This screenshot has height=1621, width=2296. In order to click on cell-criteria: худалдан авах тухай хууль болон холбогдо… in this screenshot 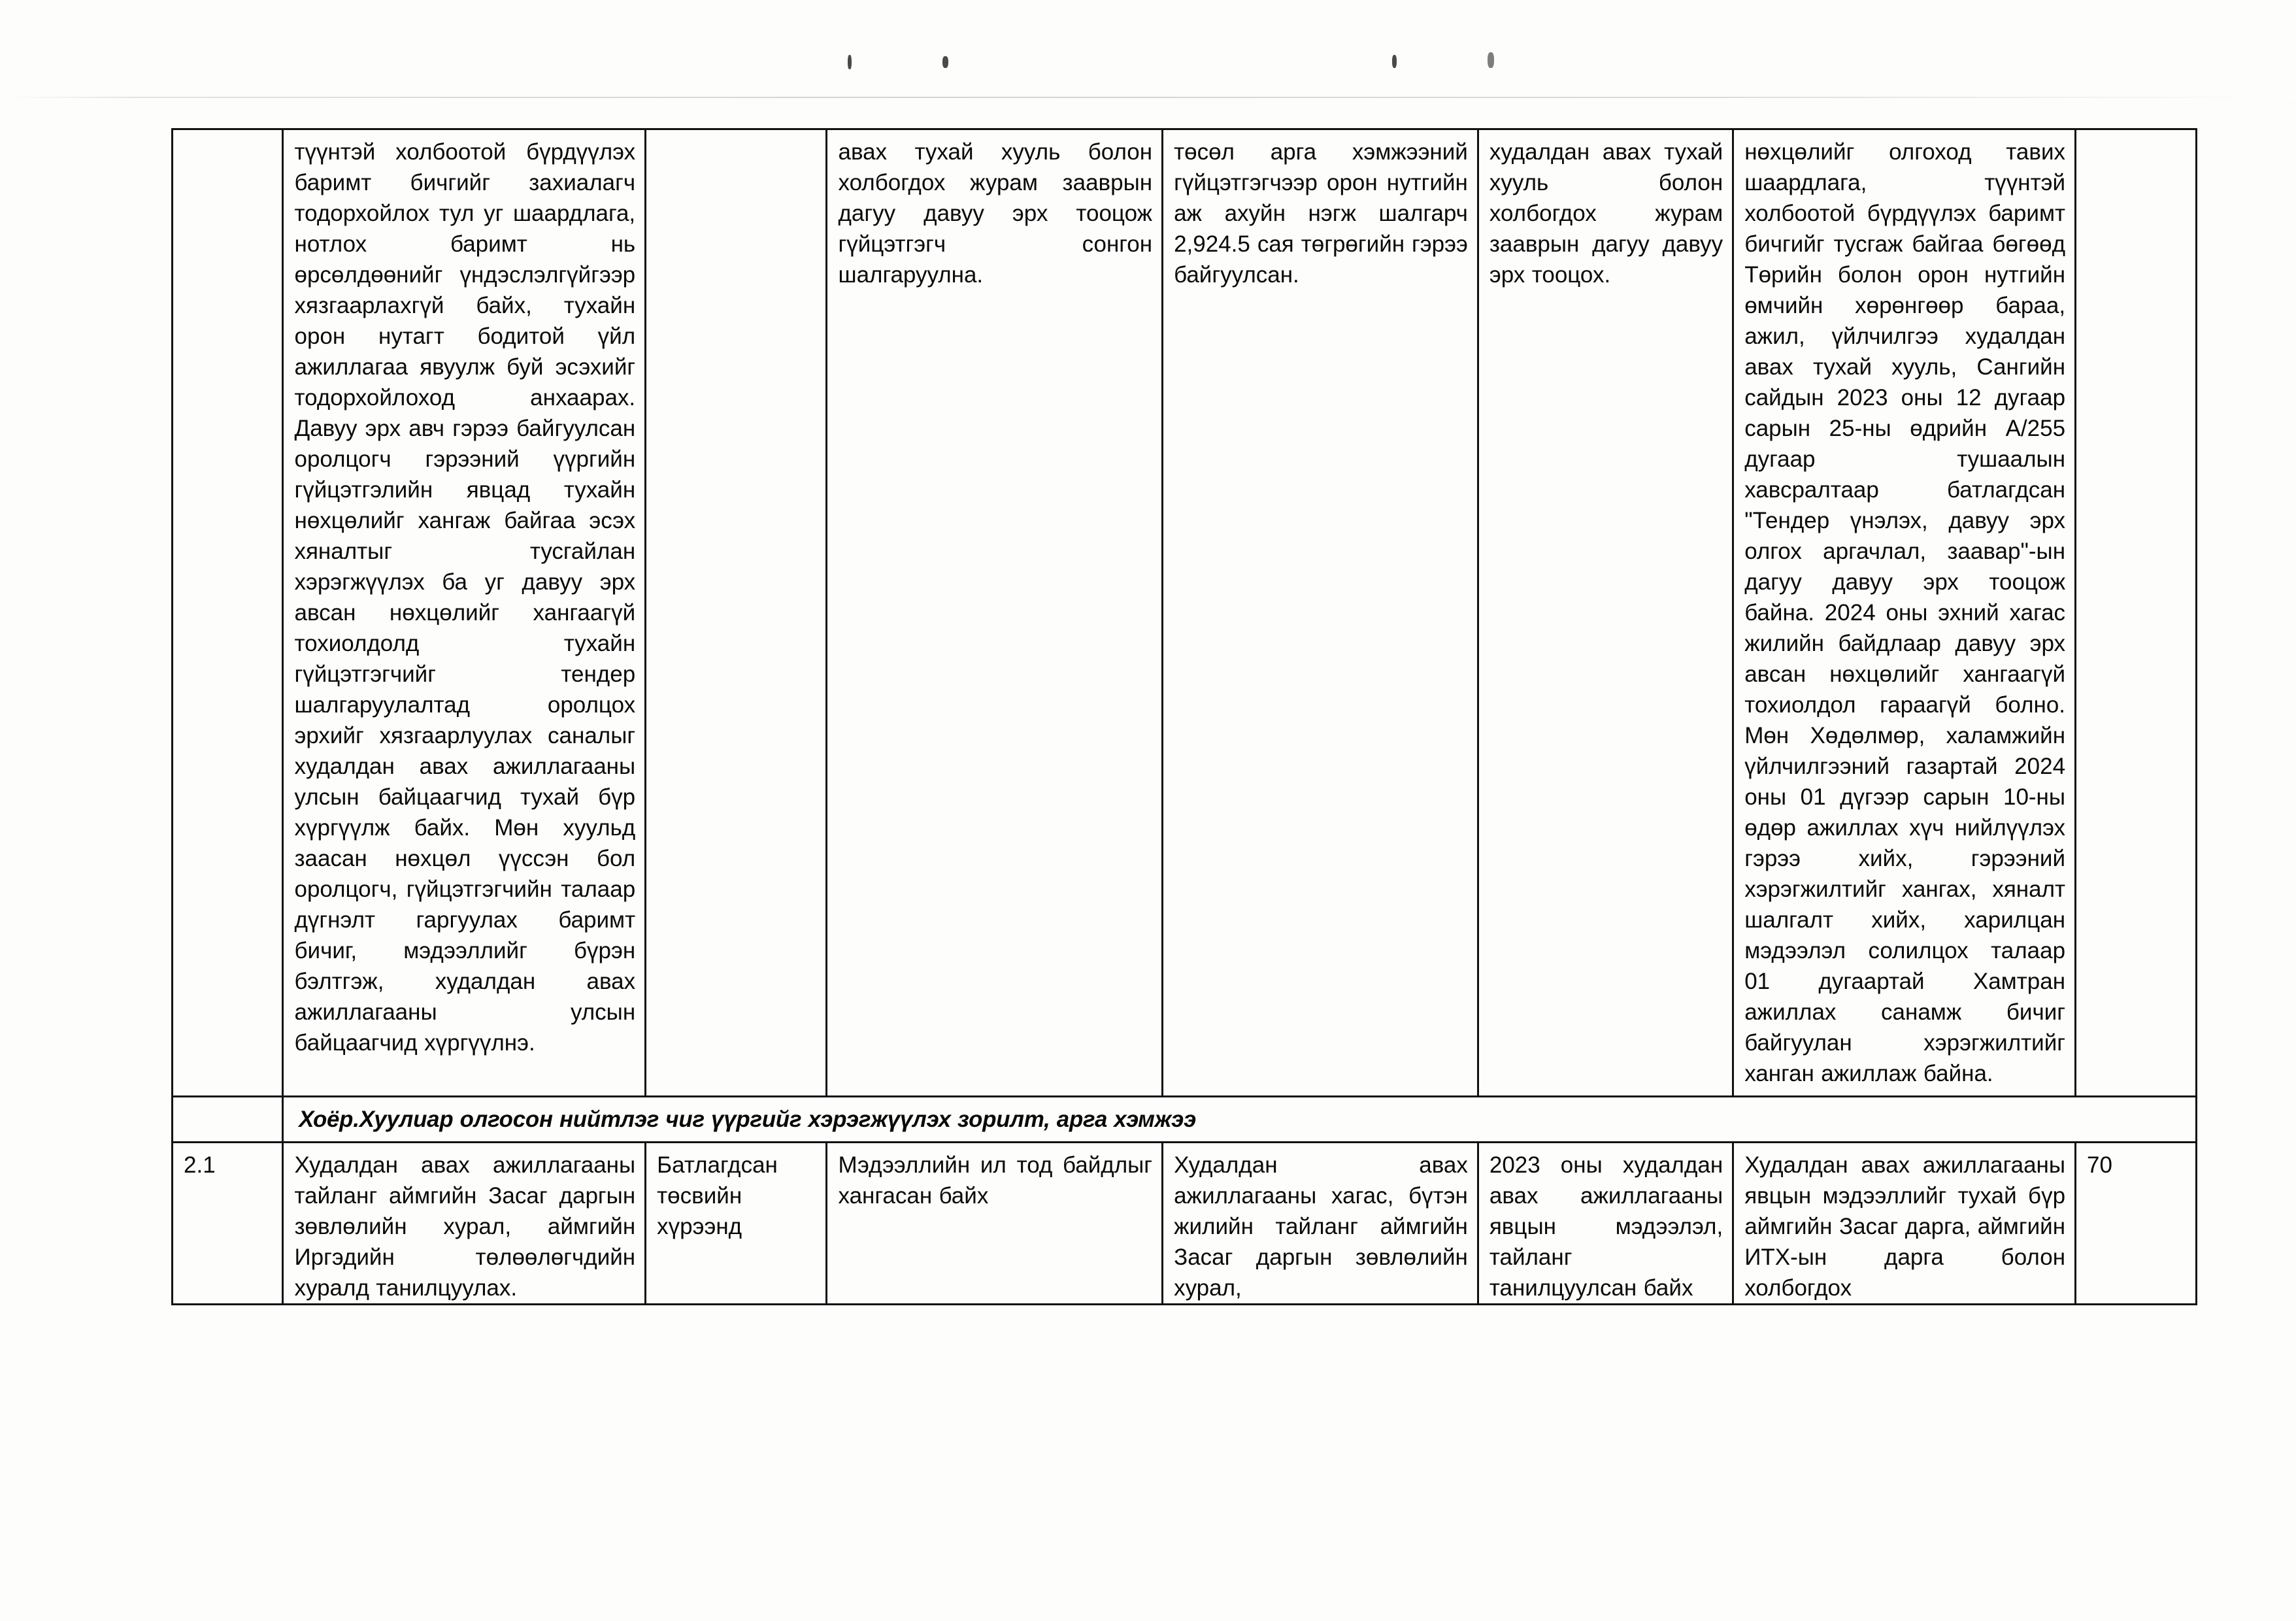, I will do `click(1605, 613)`.